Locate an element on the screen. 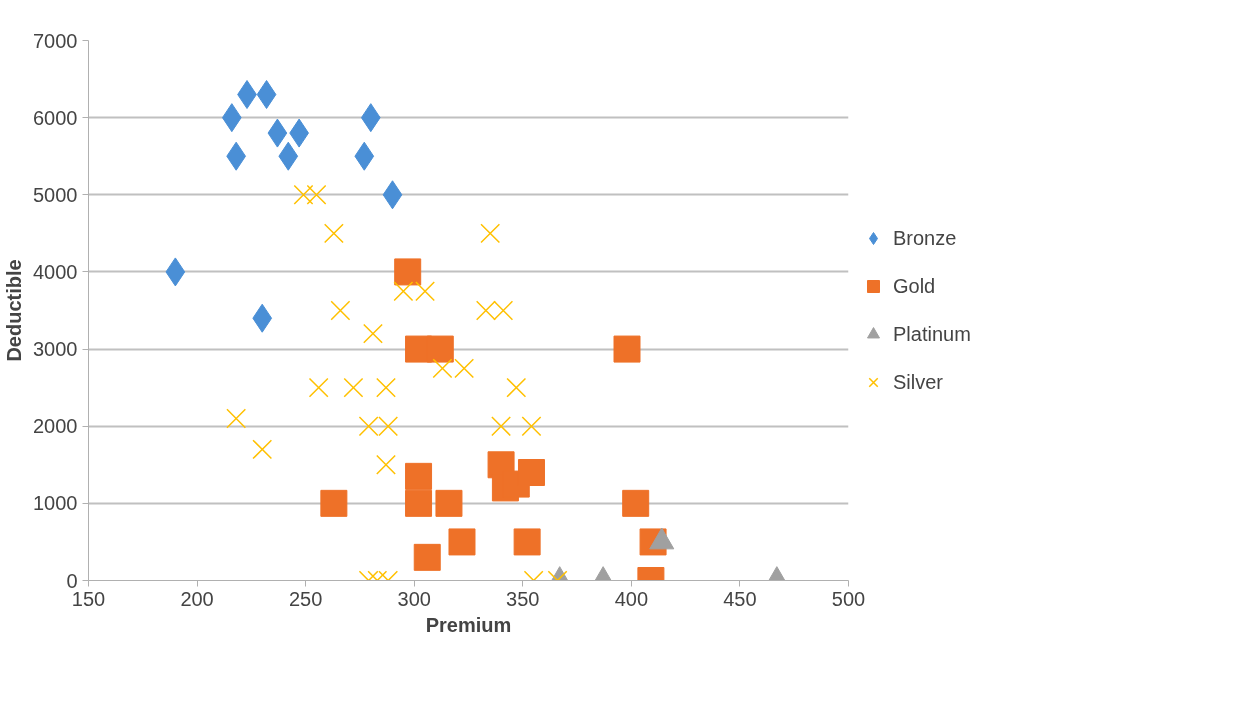 This screenshot has width=1238, height=721. legend-label: Silver is located at coordinates (918, 382).